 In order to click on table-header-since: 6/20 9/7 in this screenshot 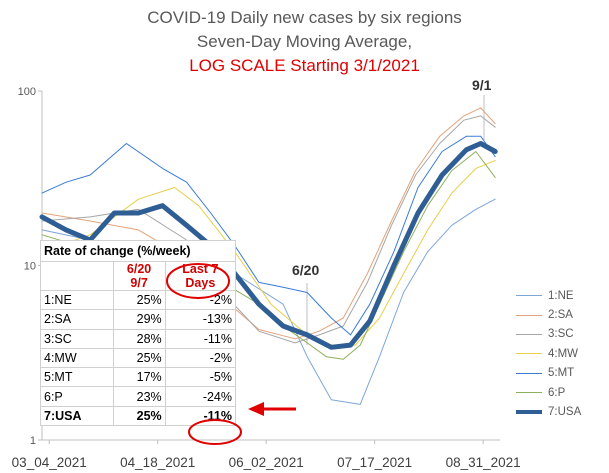, I will do `click(139, 276)`.